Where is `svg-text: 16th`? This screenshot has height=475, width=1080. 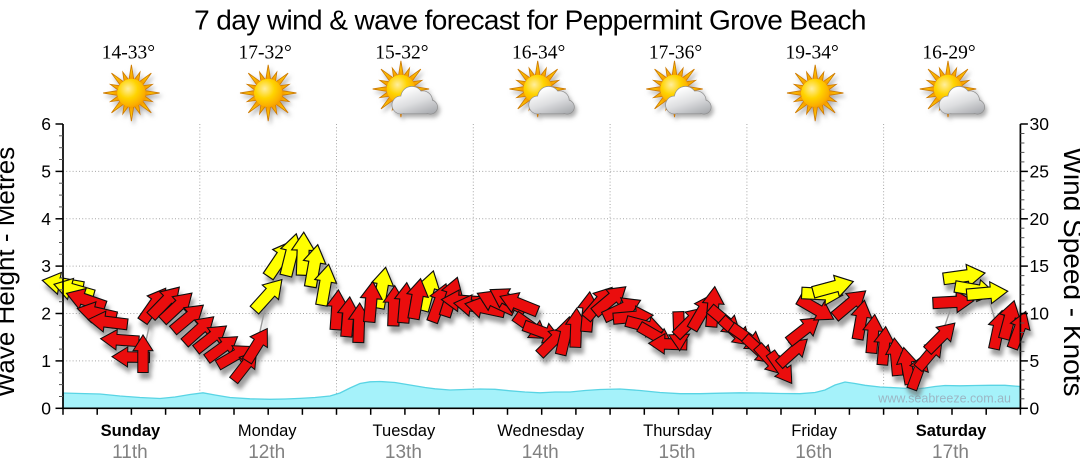 svg-text: 16th is located at coordinates (813, 452).